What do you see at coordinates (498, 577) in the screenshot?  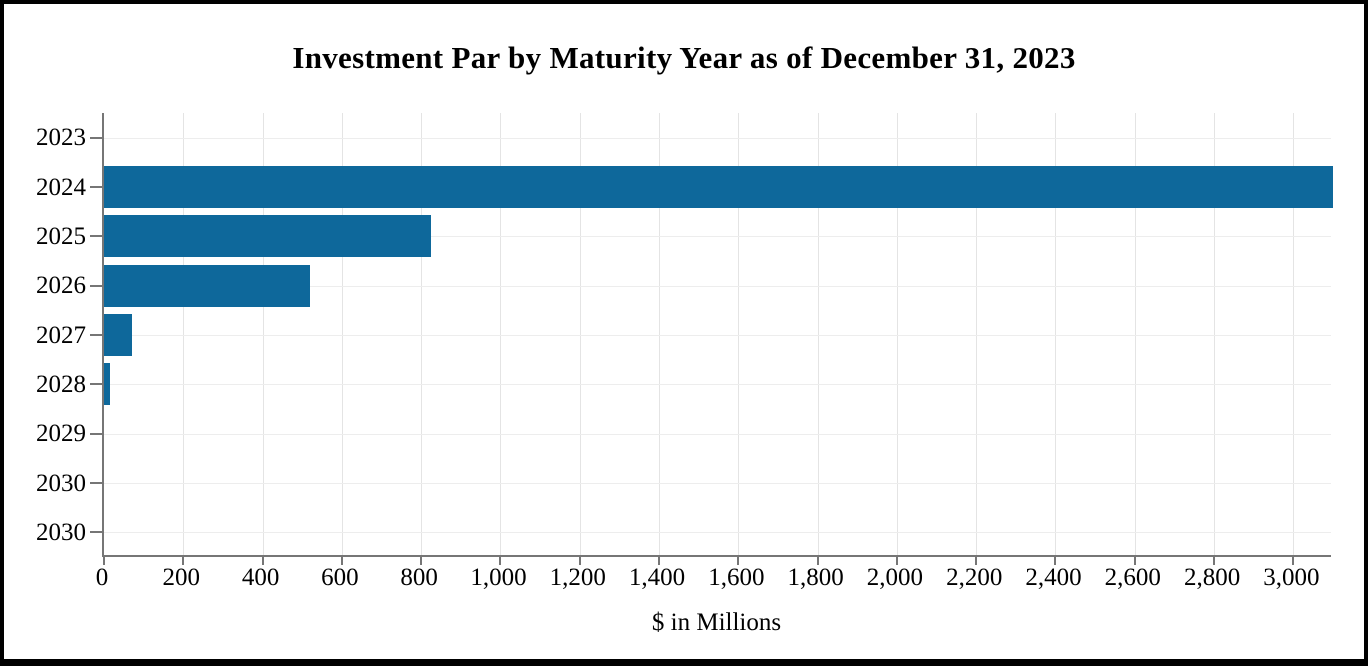 I see `x-tick-label: 1,000` at bounding box center [498, 577].